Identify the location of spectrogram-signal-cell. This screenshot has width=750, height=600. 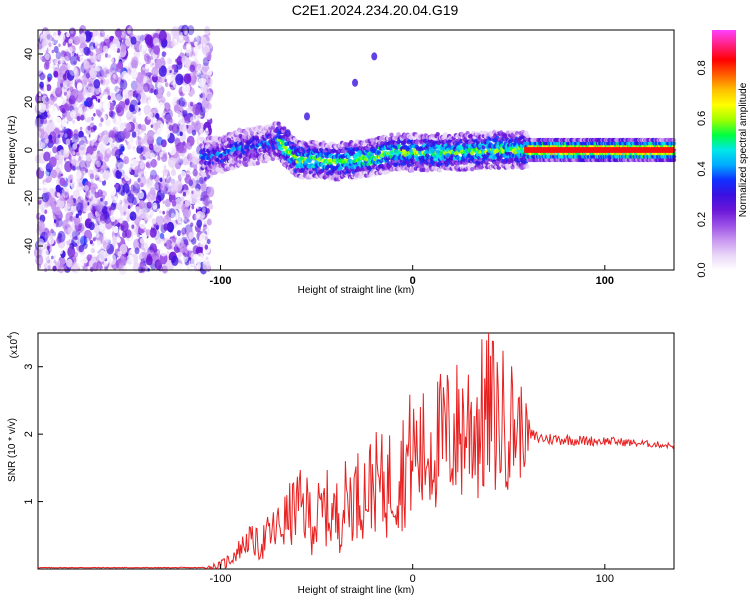
(437, 134).